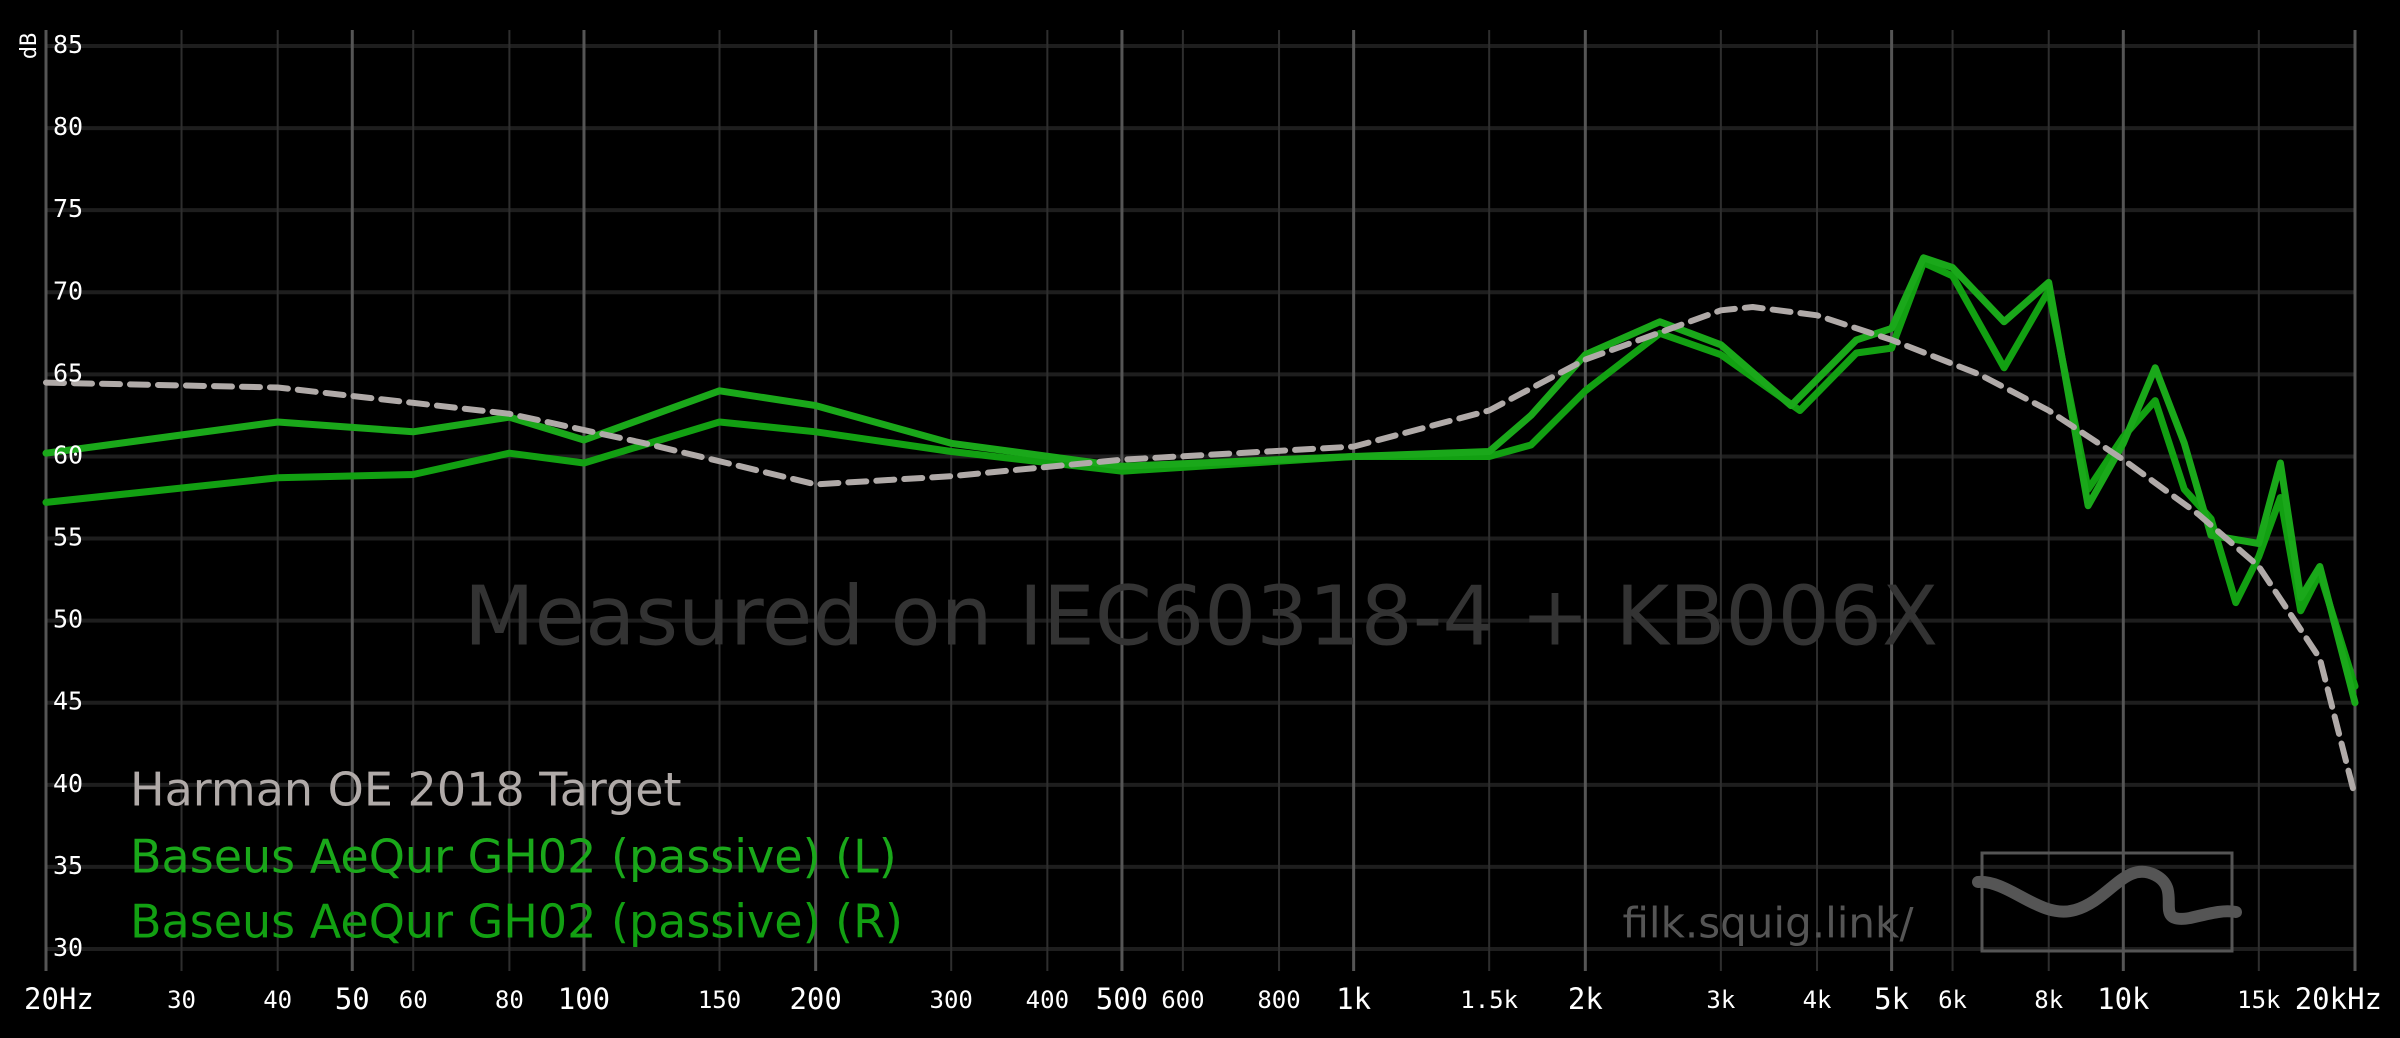 This screenshot has height=1038, width=2400. I want to click on x-tick-label: 300, so click(951, 1000).